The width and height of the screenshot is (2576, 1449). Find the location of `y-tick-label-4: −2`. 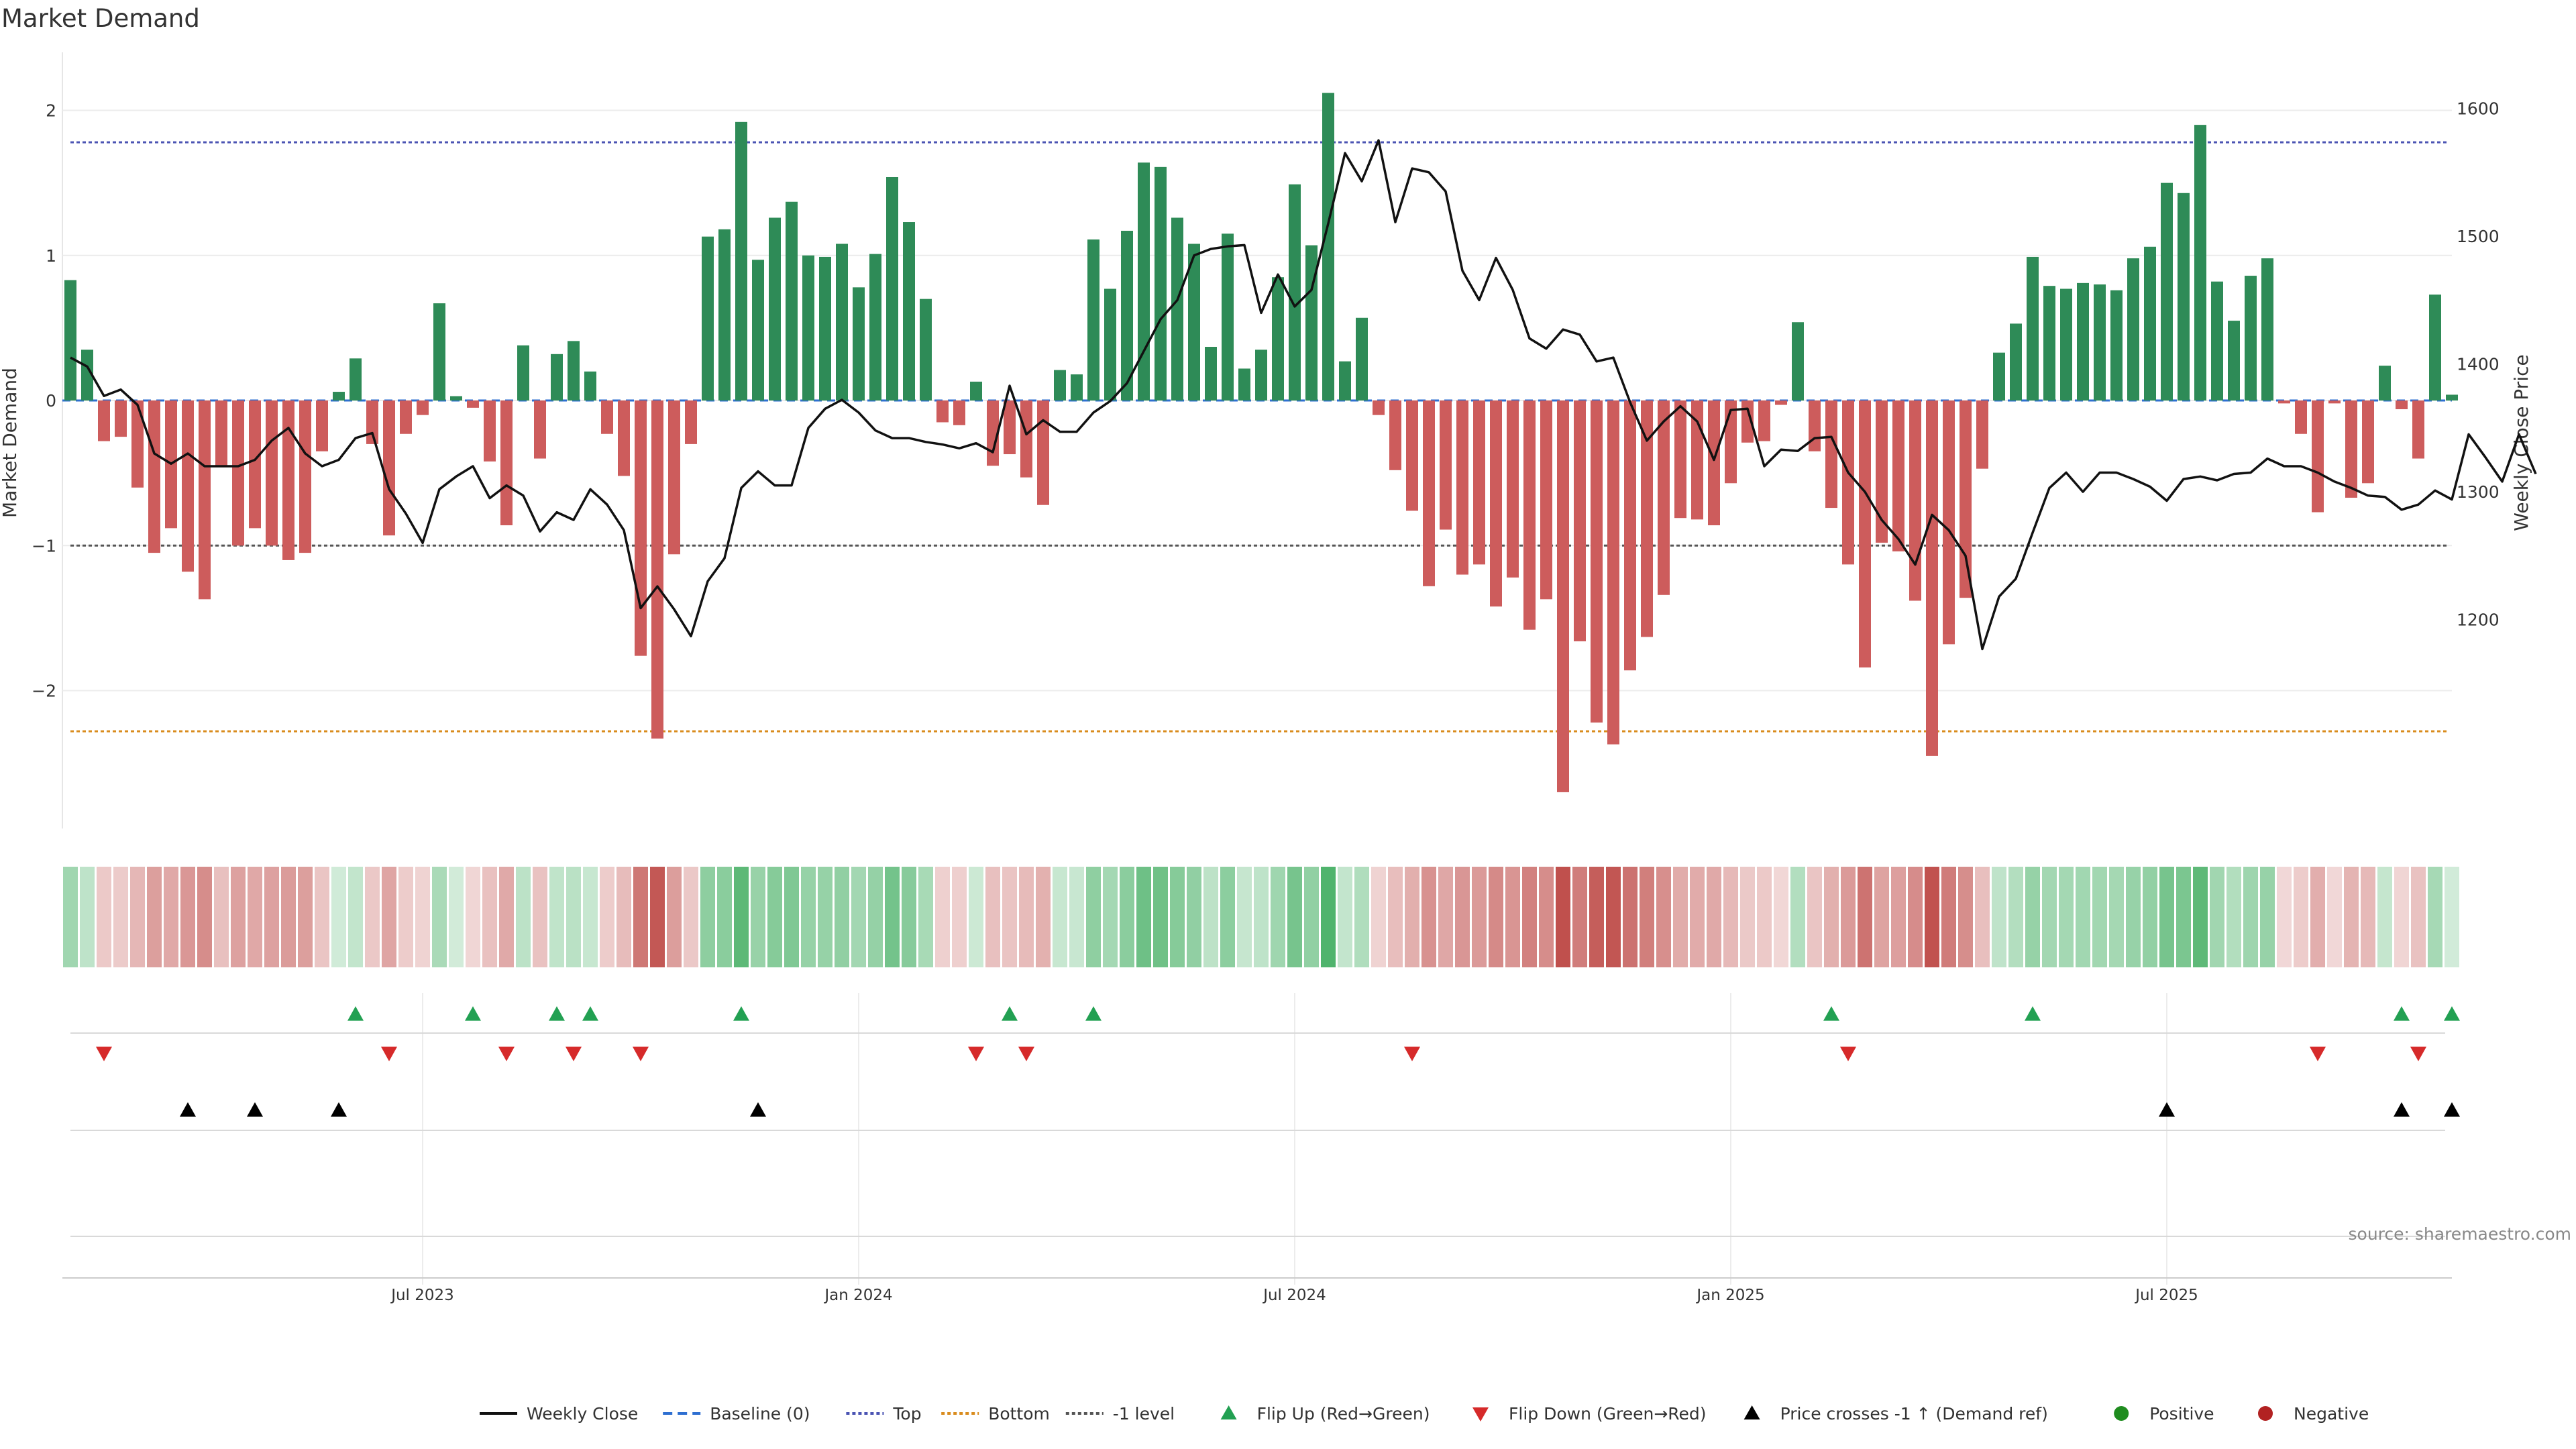

y-tick-label-4: −2 is located at coordinates (44, 691).